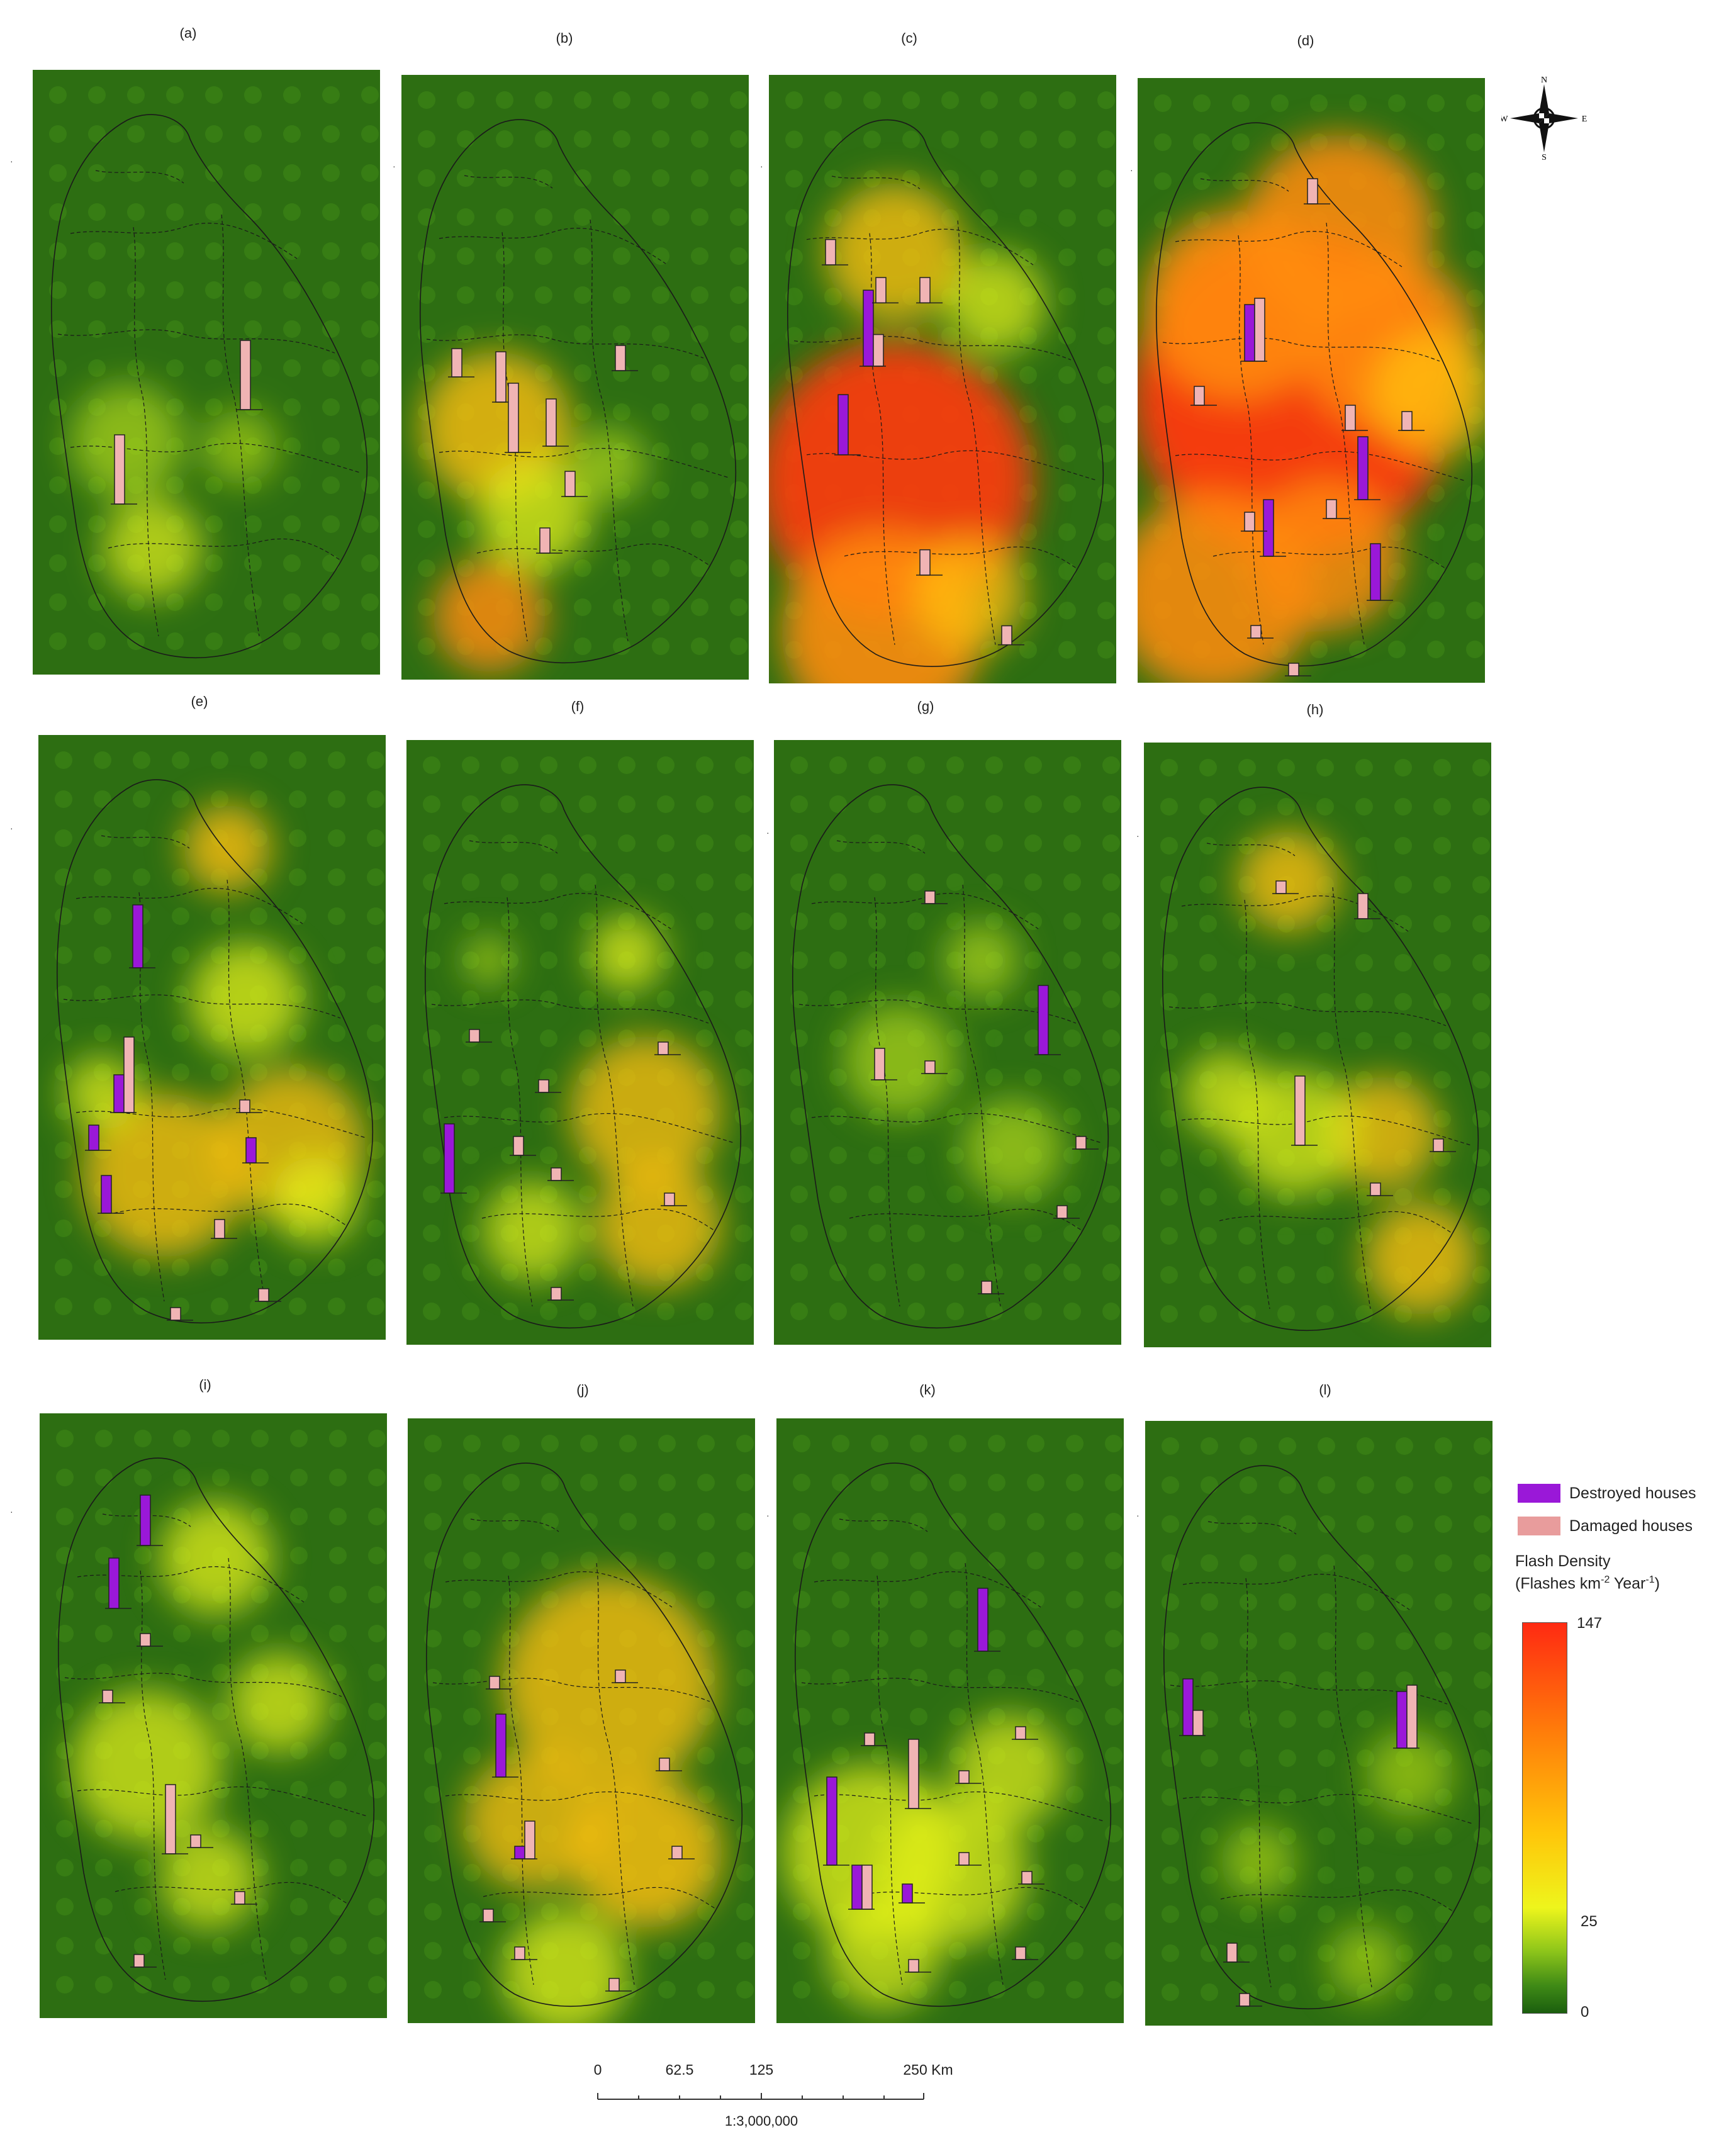 This screenshot has width=1736, height=2137. What do you see at coordinates (867, 1887) in the screenshot?
I see `damaged-houses-bar` at bounding box center [867, 1887].